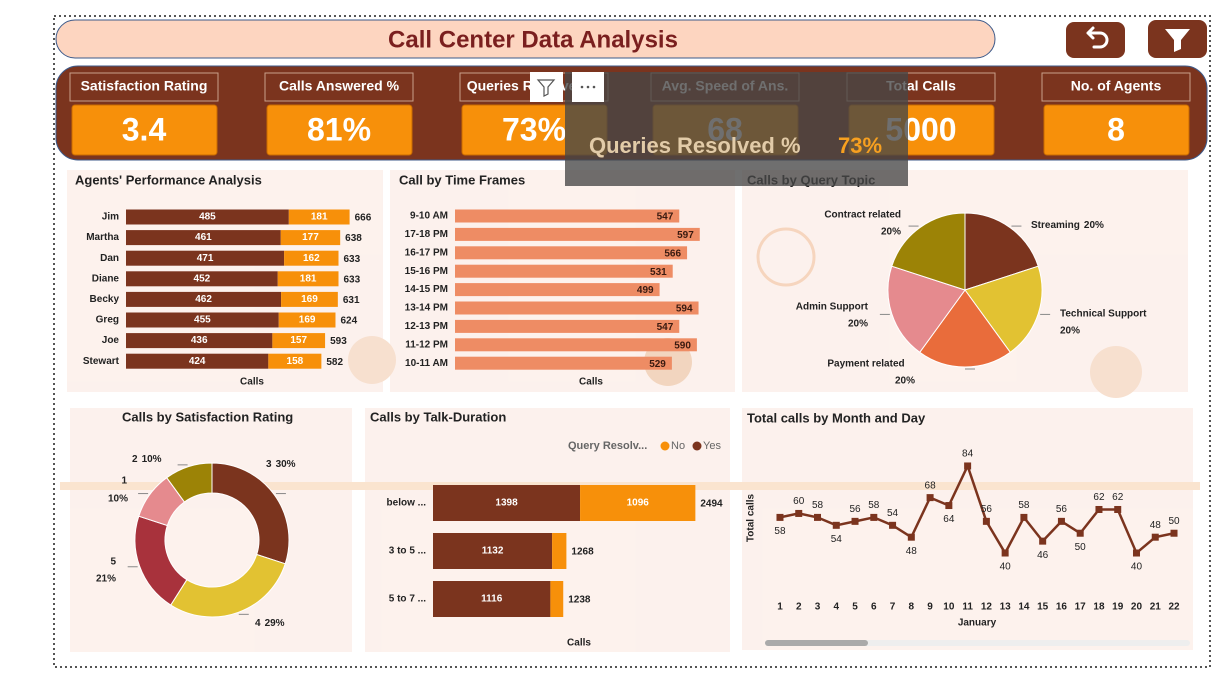 This screenshot has width=1218, height=676. Describe the element at coordinates (930, 607) in the screenshot. I see `x-tick-label: 9` at that location.